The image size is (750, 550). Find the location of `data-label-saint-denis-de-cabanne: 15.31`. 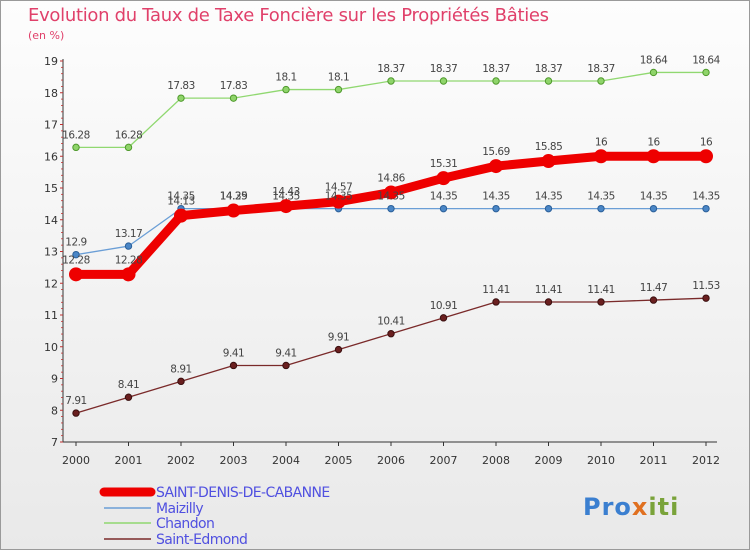

data-label-saint-denis-de-cabanne: 15.31 is located at coordinates (444, 164).